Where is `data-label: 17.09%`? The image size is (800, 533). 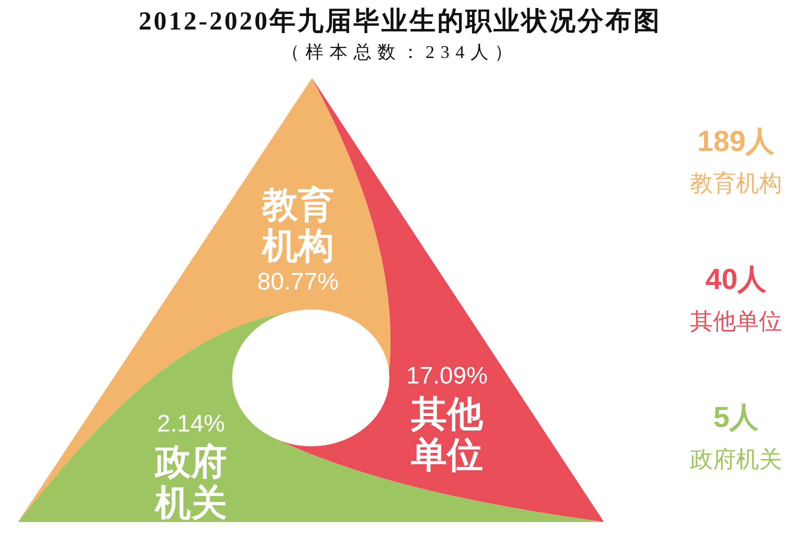 data-label: 17.09% is located at coordinates (447, 376).